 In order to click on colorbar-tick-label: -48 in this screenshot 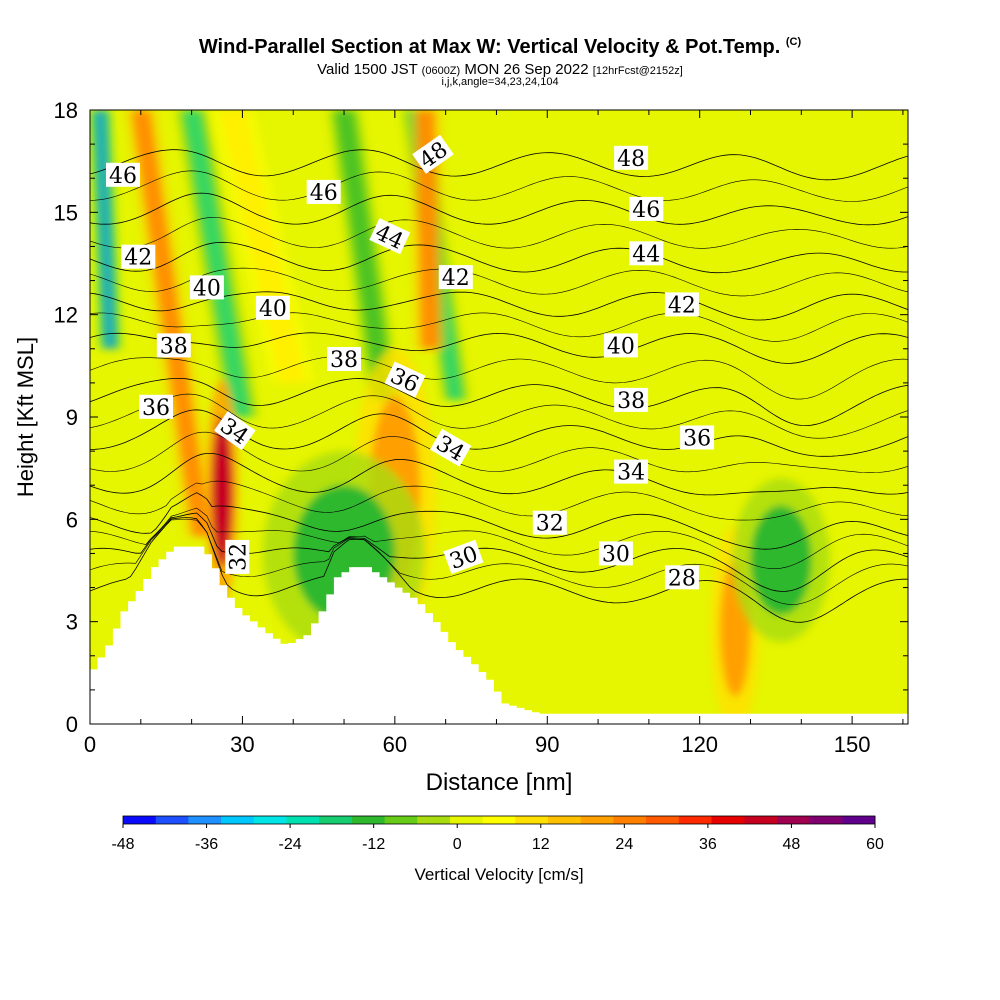, I will do `click(122, 844)`.